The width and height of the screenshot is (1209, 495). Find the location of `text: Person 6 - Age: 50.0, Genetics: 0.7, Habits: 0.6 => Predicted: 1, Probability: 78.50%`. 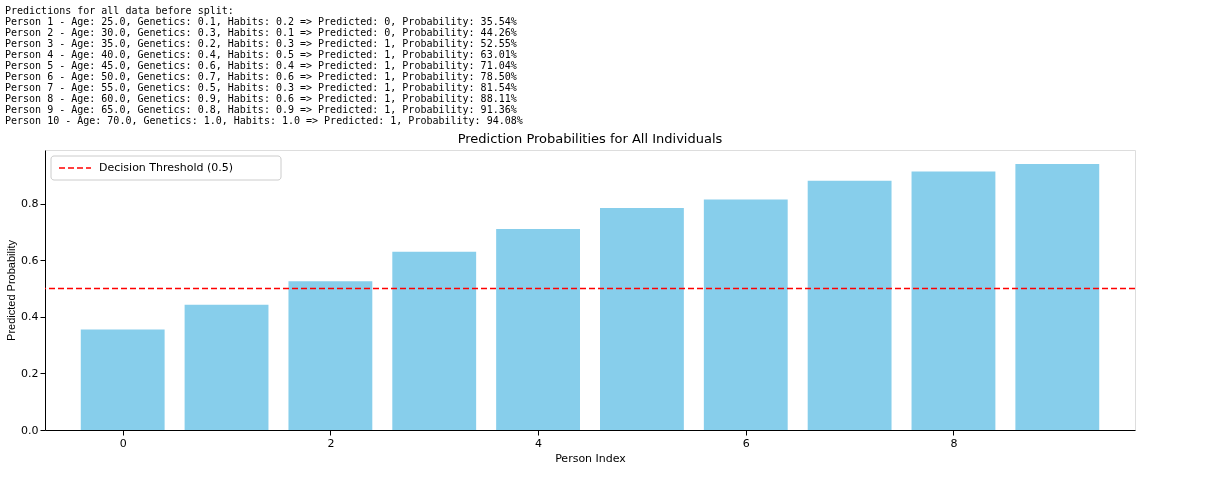

text: Person 6 - Age: 50.0, Genetics: 0.7, Habits: 0.6 => Predicted: 1, Probability: 78.50% is located at coordinates (261, 76).